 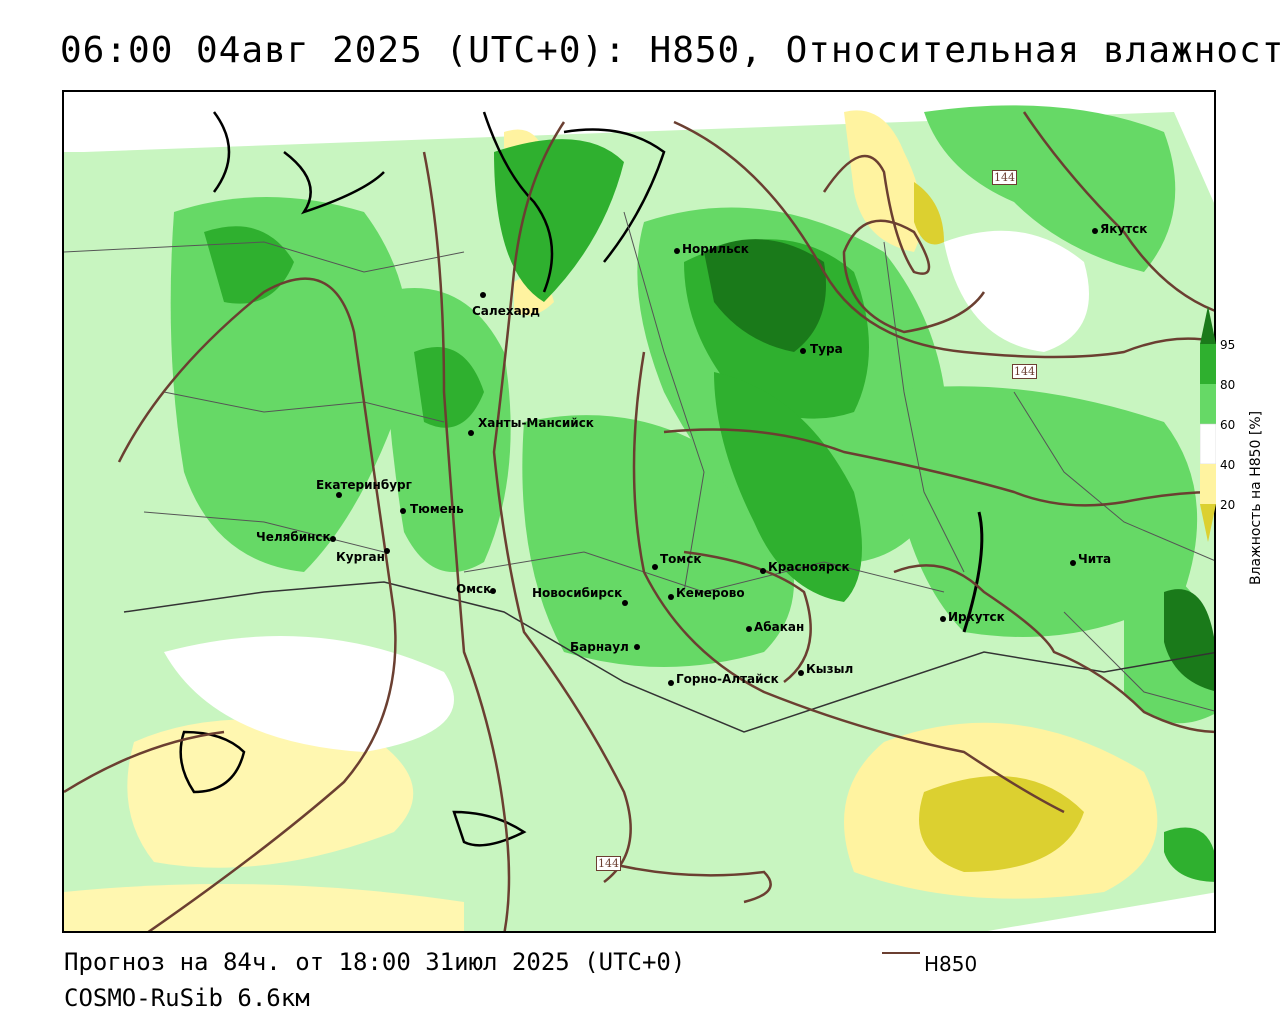 What do you see at coordinates (599, 647) in the screenshot?
I see `city-label: Барнаул` at bounding box center [599, 647].